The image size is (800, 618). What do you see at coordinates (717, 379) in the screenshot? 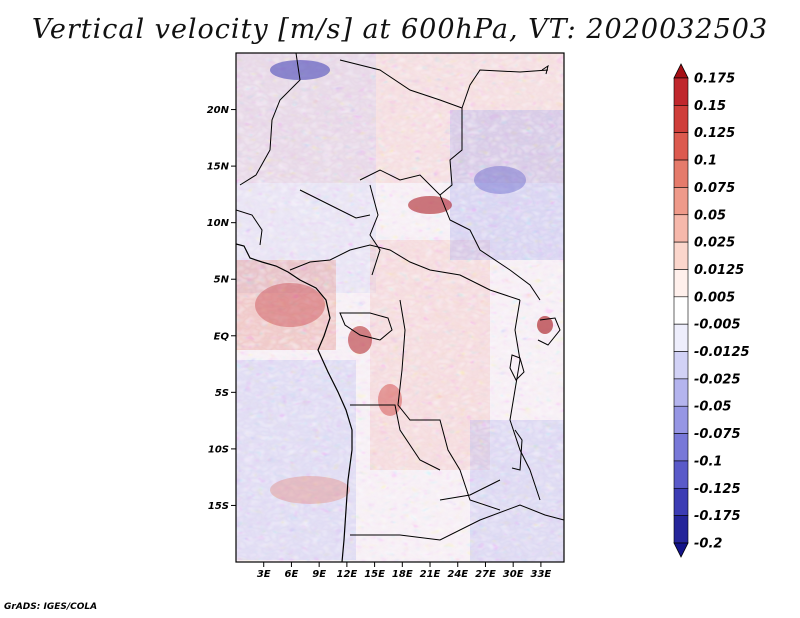
I see `colorbar-label: -0.025` at bounding box center [717, 379].